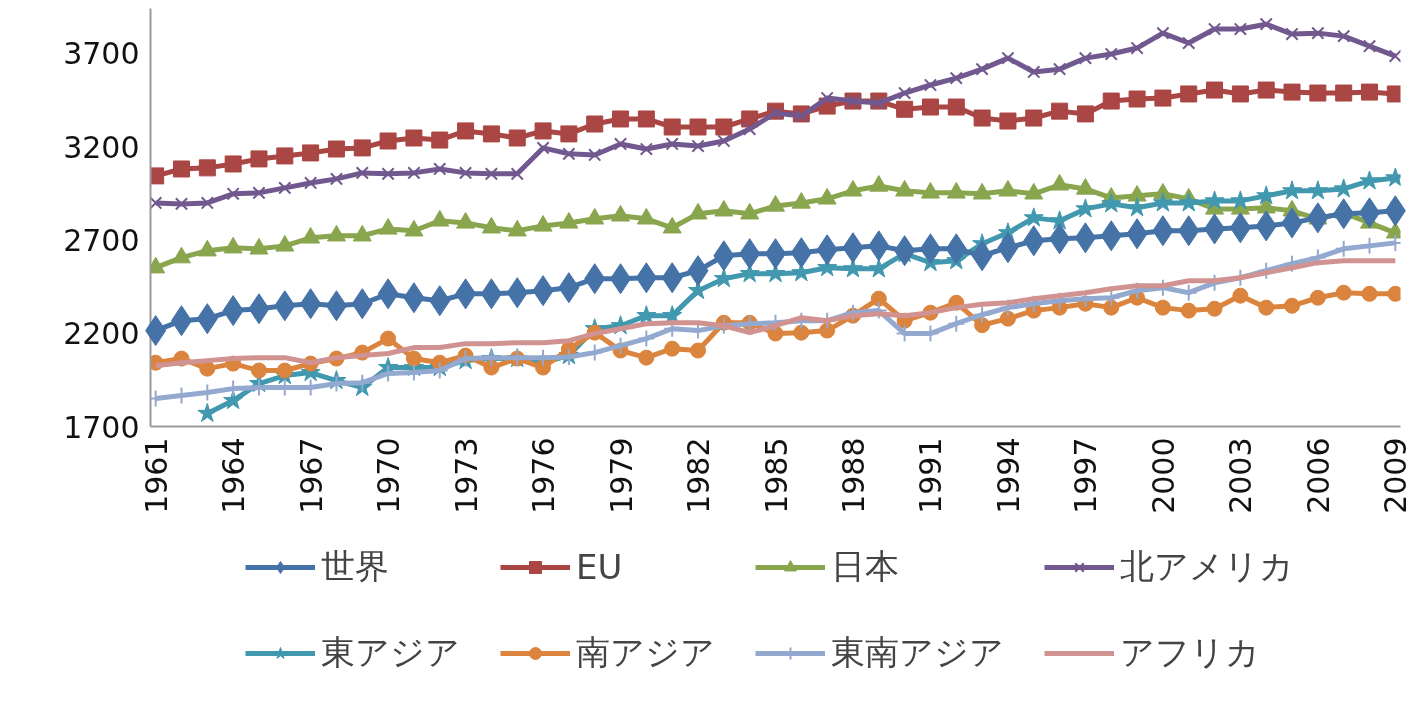 Image resolution: width=1426 pixels, height=713 pixels. What do you see at coordinates (101, 147) in the screenshot?
I see `y-tick-label: 3200` at bounding box center [101, 147].